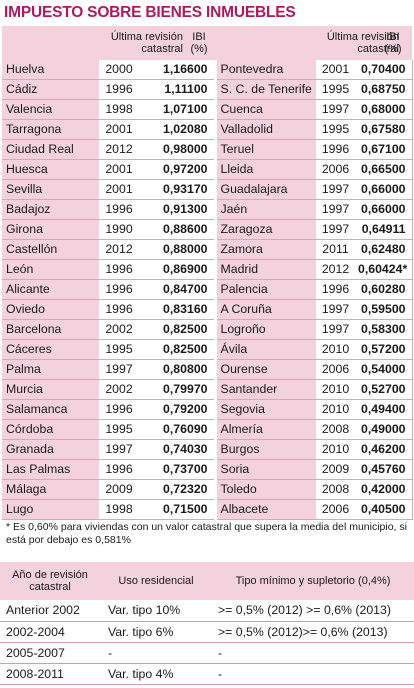 This screenshot has width=414, height=688. I want to click on city-name: Albacete, so click(264, 510).